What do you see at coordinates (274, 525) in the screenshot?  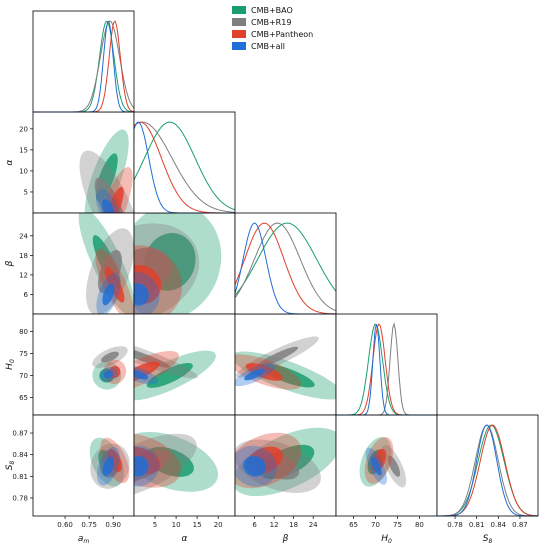 I see `x-tick-label: 12` at bounding box center [274, 525].